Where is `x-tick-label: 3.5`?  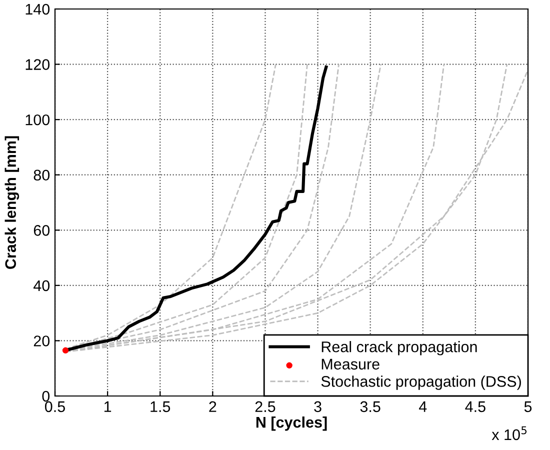
x-tick-label: 3.5 is located at coordinates (370, 406).